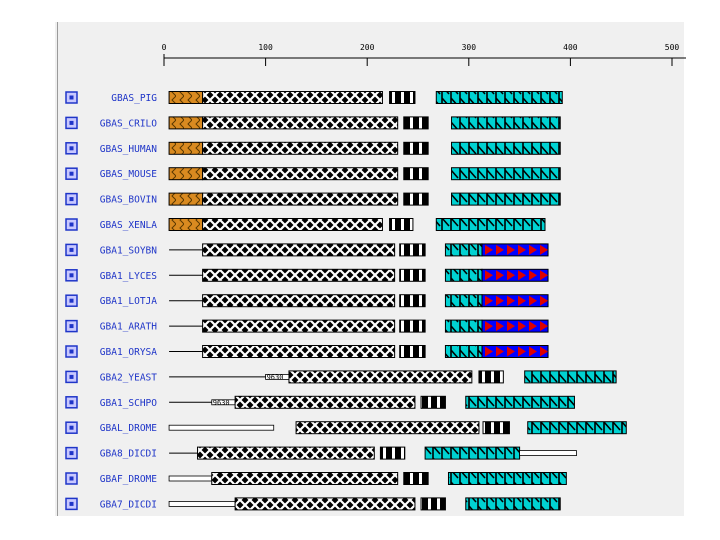 This screenshot has height=540, width=720. I want to click on panel-border, so click(57, 269).